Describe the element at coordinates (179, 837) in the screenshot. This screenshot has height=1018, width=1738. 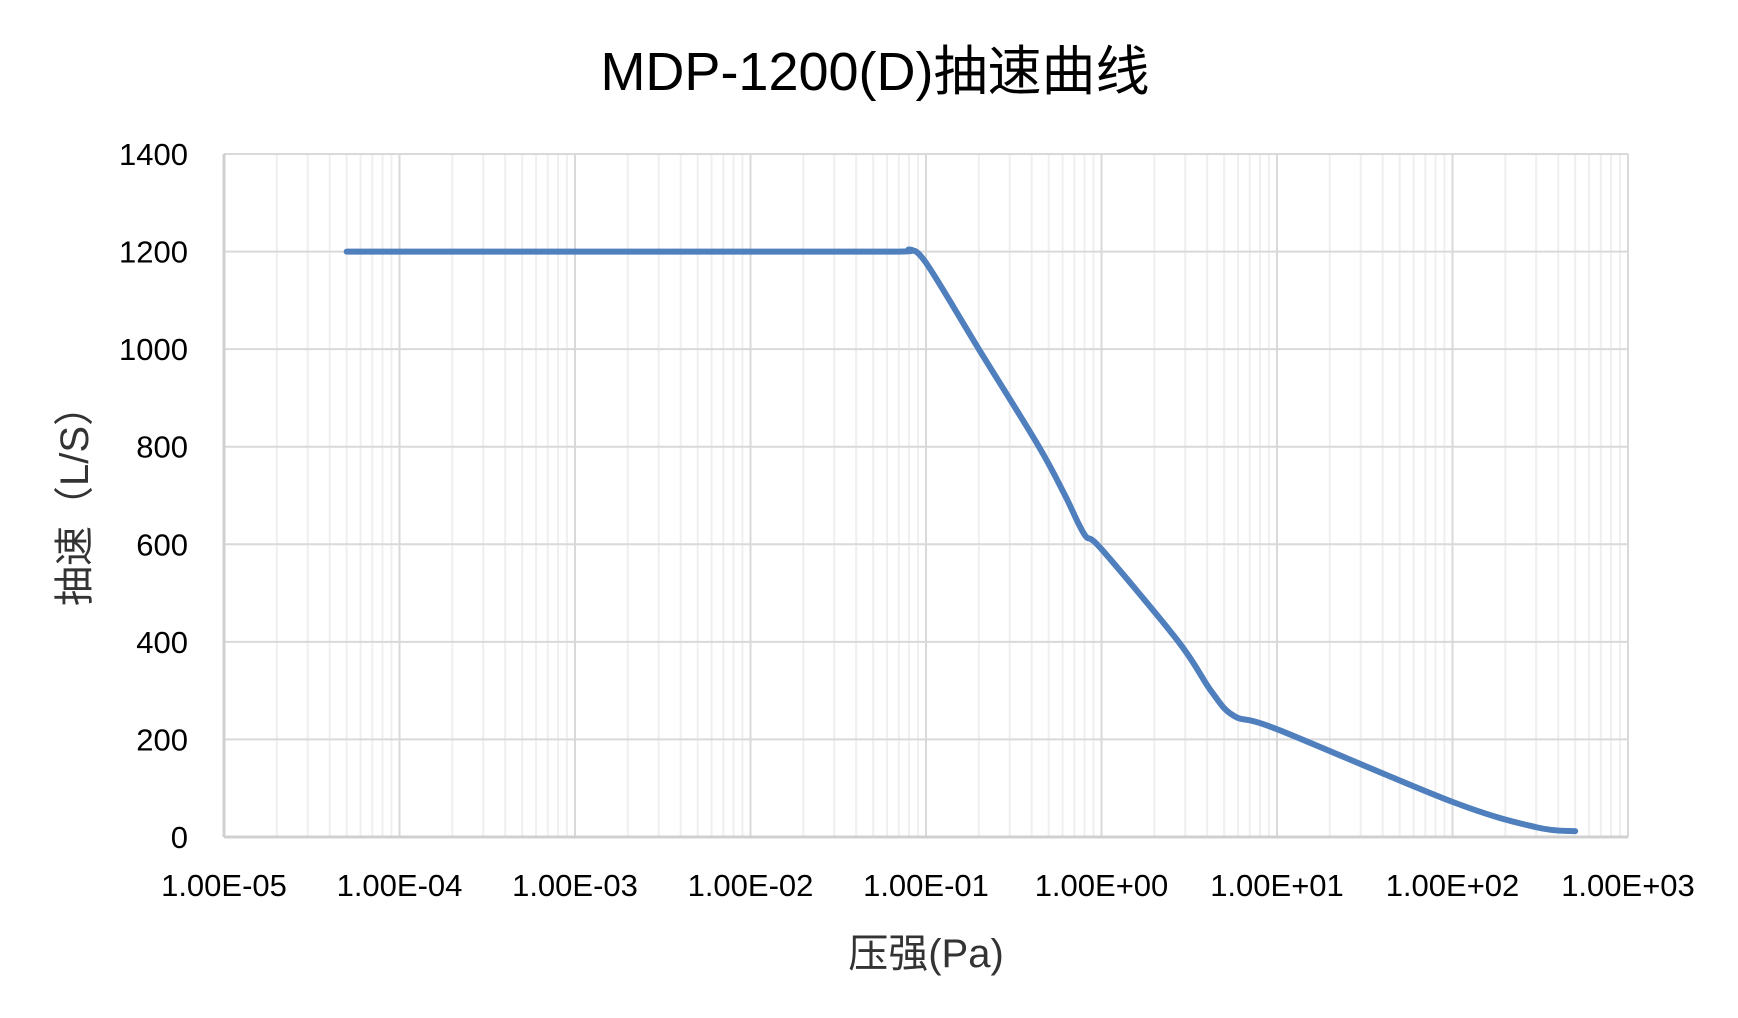
I see `y-tick-label: 0` at that location.